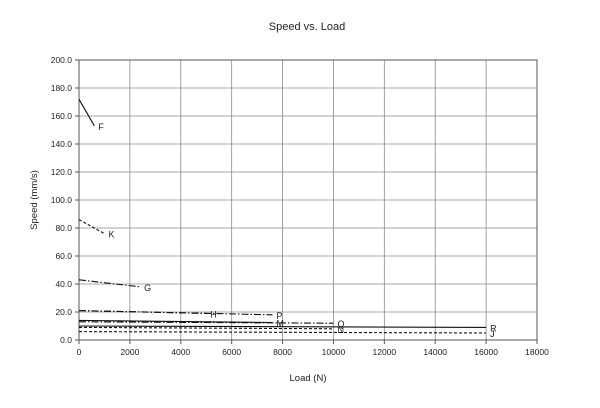 This screenshot has width=600, height=408. Describe the element at coordinates (111, 235) in the screenshot. I see `series-label-k: K` at that location.